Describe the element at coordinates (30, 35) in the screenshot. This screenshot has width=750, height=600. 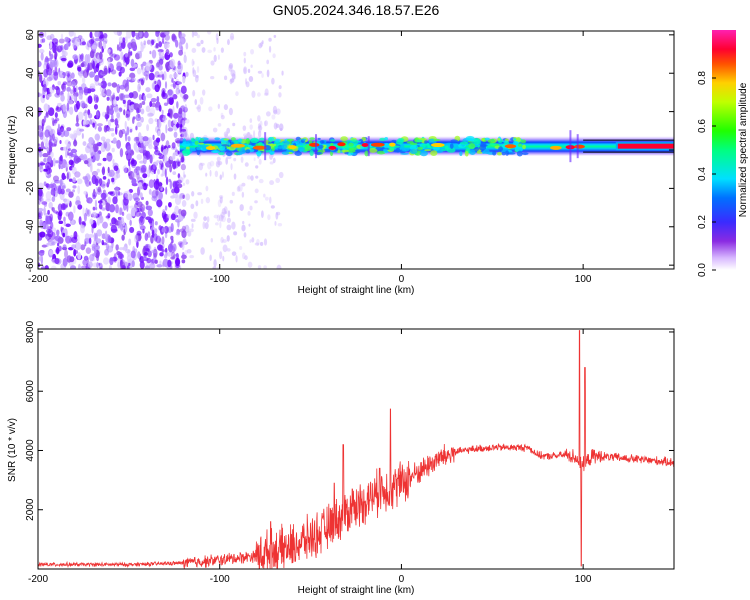
I see `spectrogram-y-tick-label: 60` at that location.